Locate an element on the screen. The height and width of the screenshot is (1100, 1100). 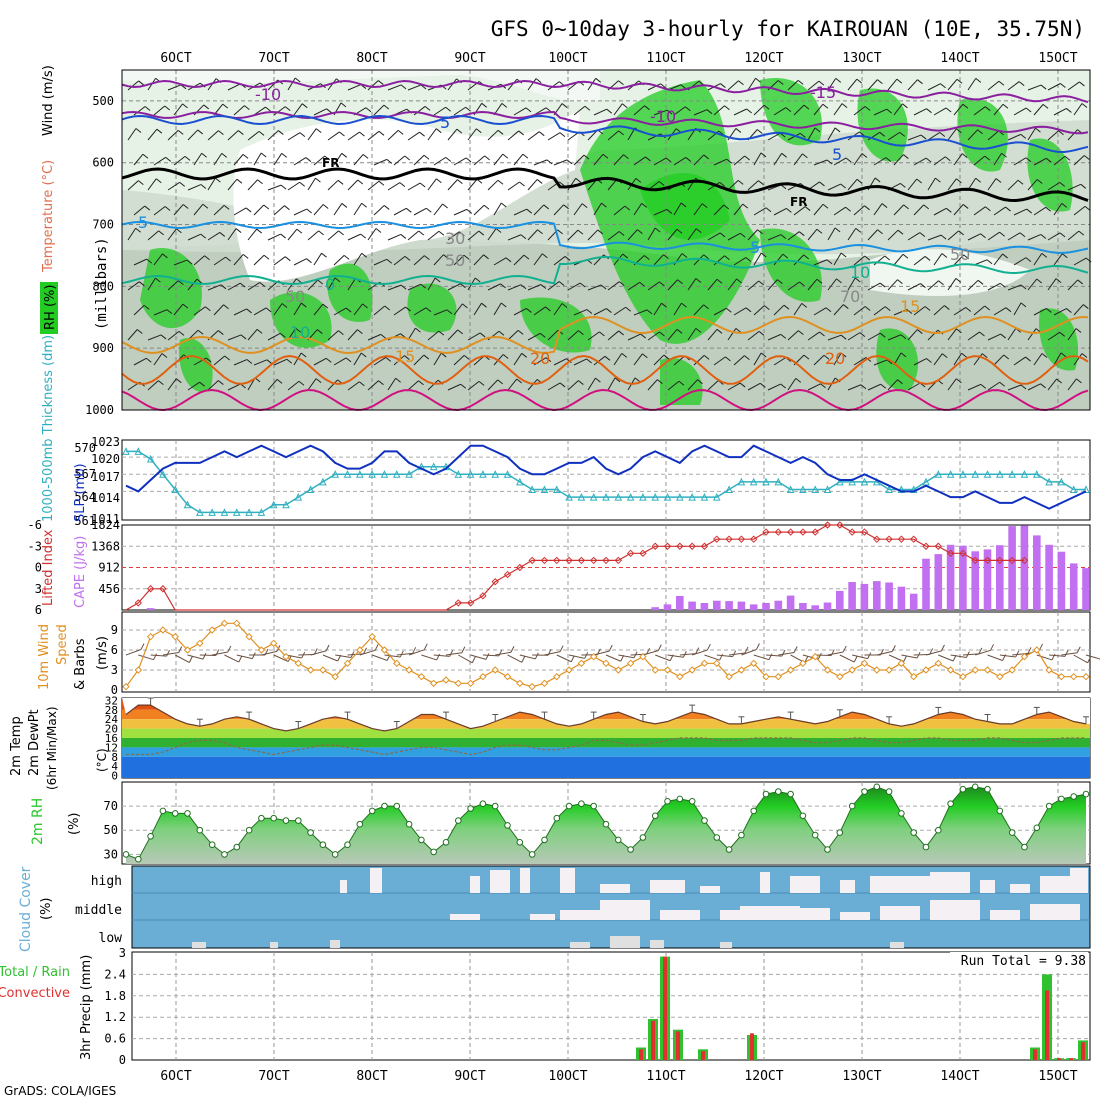
precip-tick-label: 2.4 is located at coordinates (115, 974).